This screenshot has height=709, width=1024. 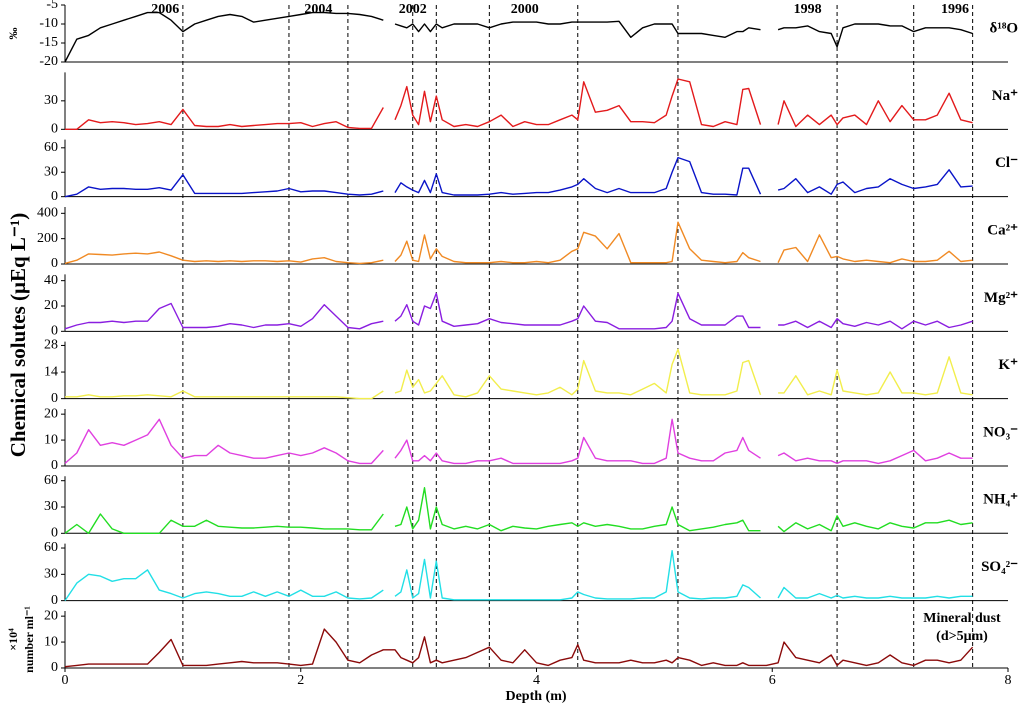 What do you see at coordinates (1001, 298) in the screenshot?
I see `series-label: Mg²⁺` at bounding box center [1001, 298].